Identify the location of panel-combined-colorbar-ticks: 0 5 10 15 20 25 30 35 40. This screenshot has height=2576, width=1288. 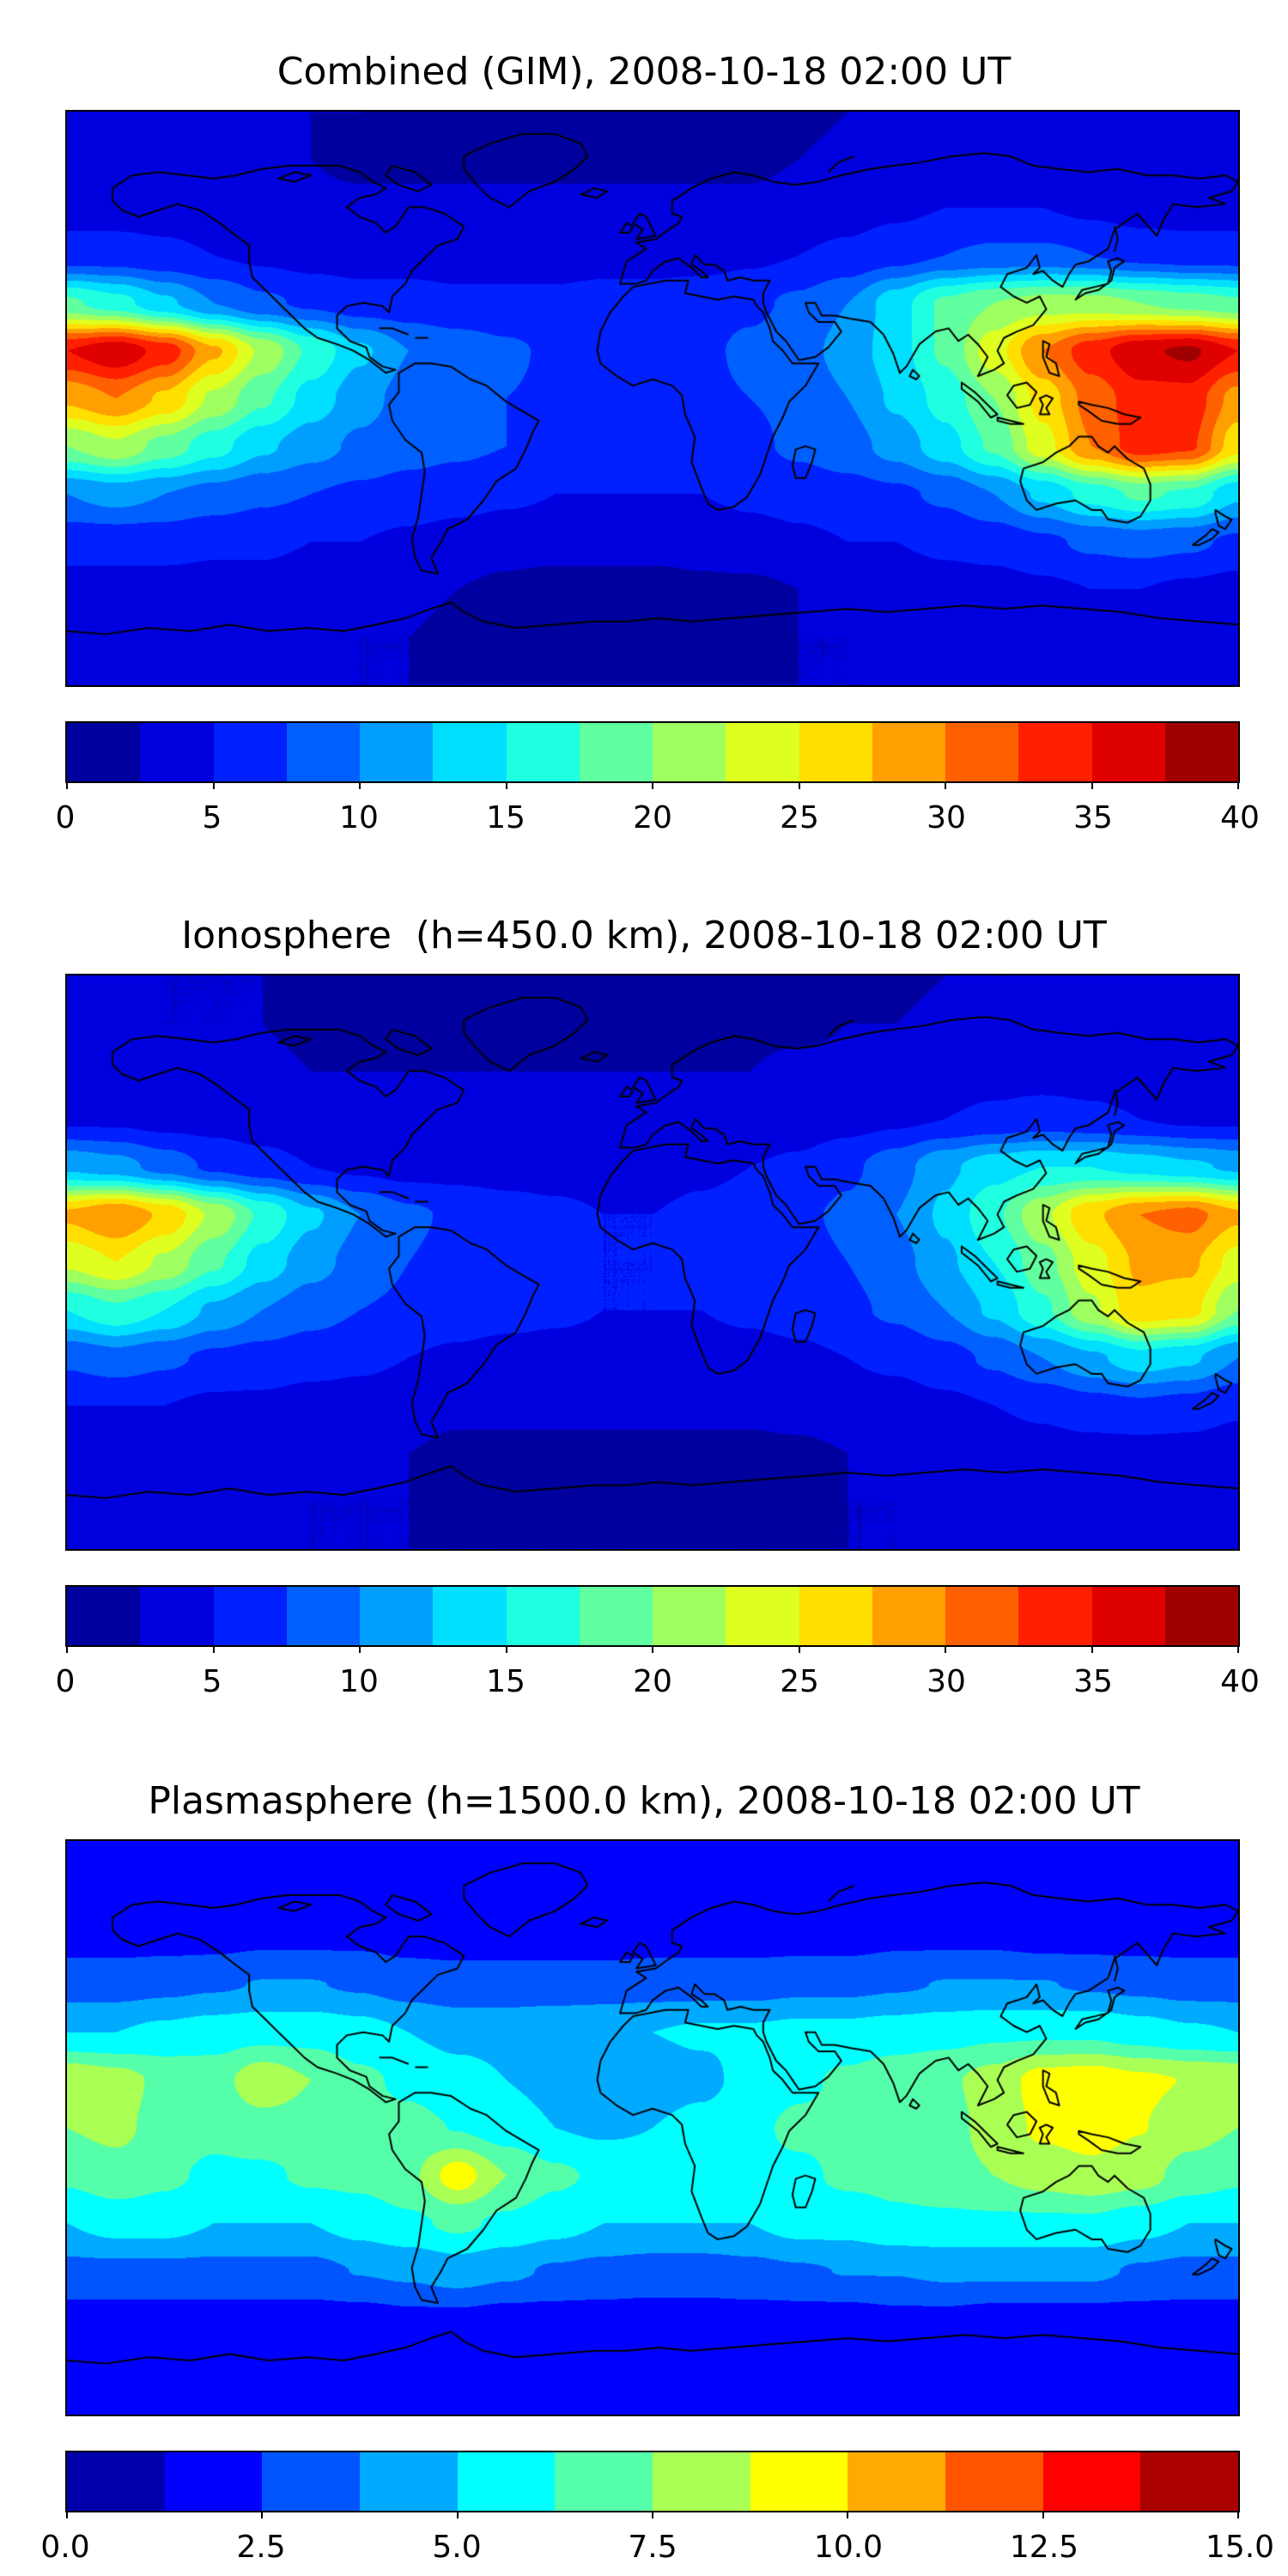
(658, 819).